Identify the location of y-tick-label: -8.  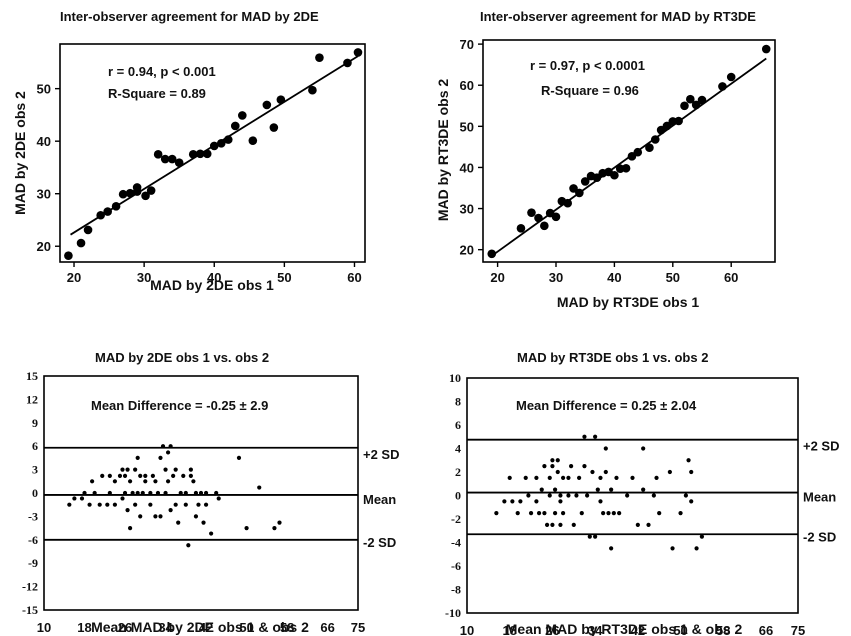
(456, 590).